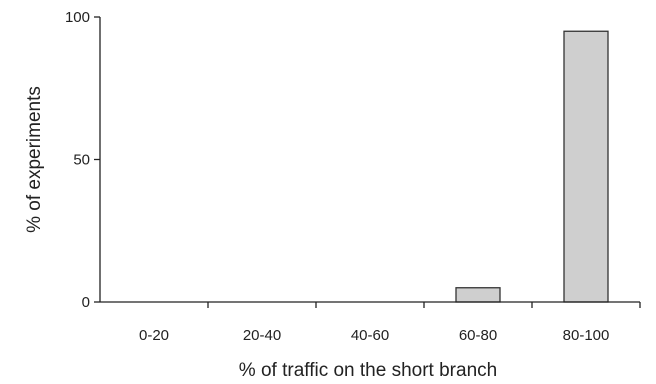  Describe the element at coordinates (262, 335) in the screenshot. I see `x-tick-label: 20-40` at that location.